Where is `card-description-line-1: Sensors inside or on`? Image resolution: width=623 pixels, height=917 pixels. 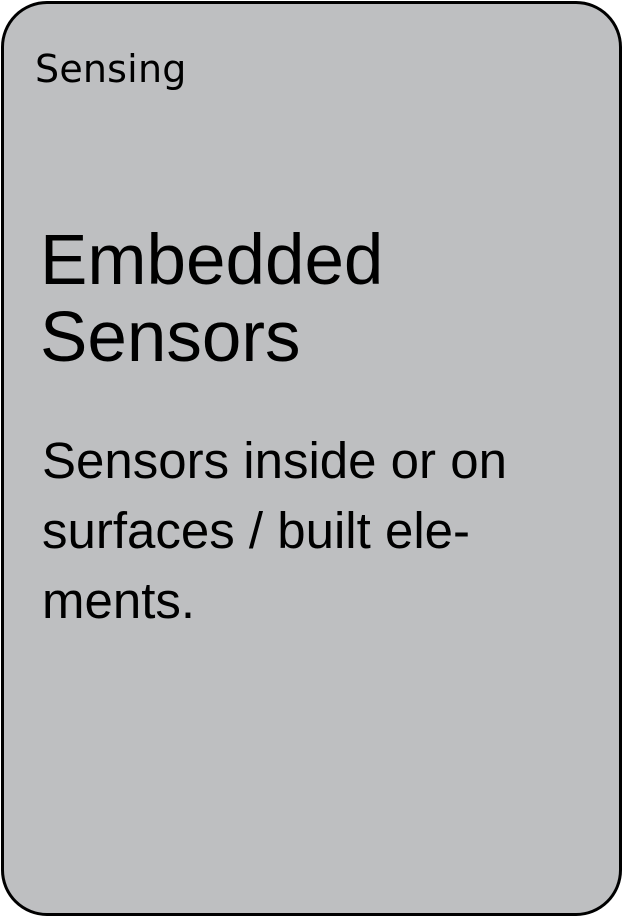
card-description-line-1: Sensors inside or on is located at coordinates (274, 460).